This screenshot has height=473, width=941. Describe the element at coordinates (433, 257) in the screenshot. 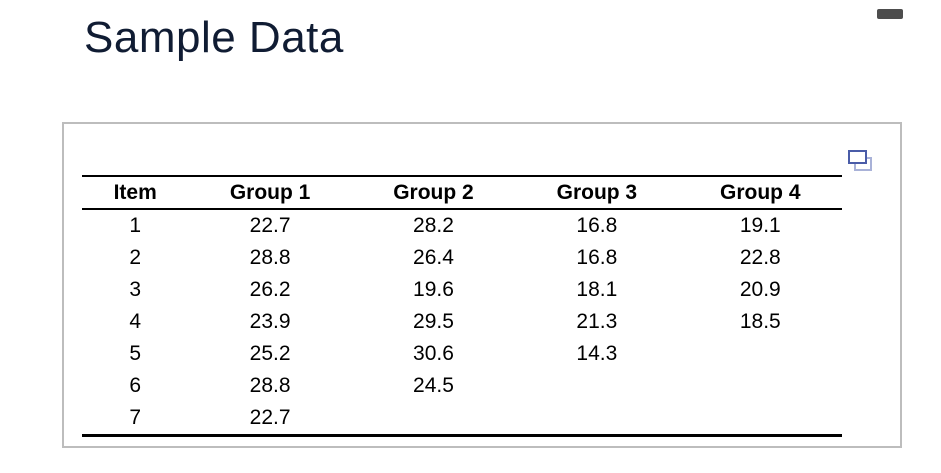

I see `value-cell: 26.4` at that location.